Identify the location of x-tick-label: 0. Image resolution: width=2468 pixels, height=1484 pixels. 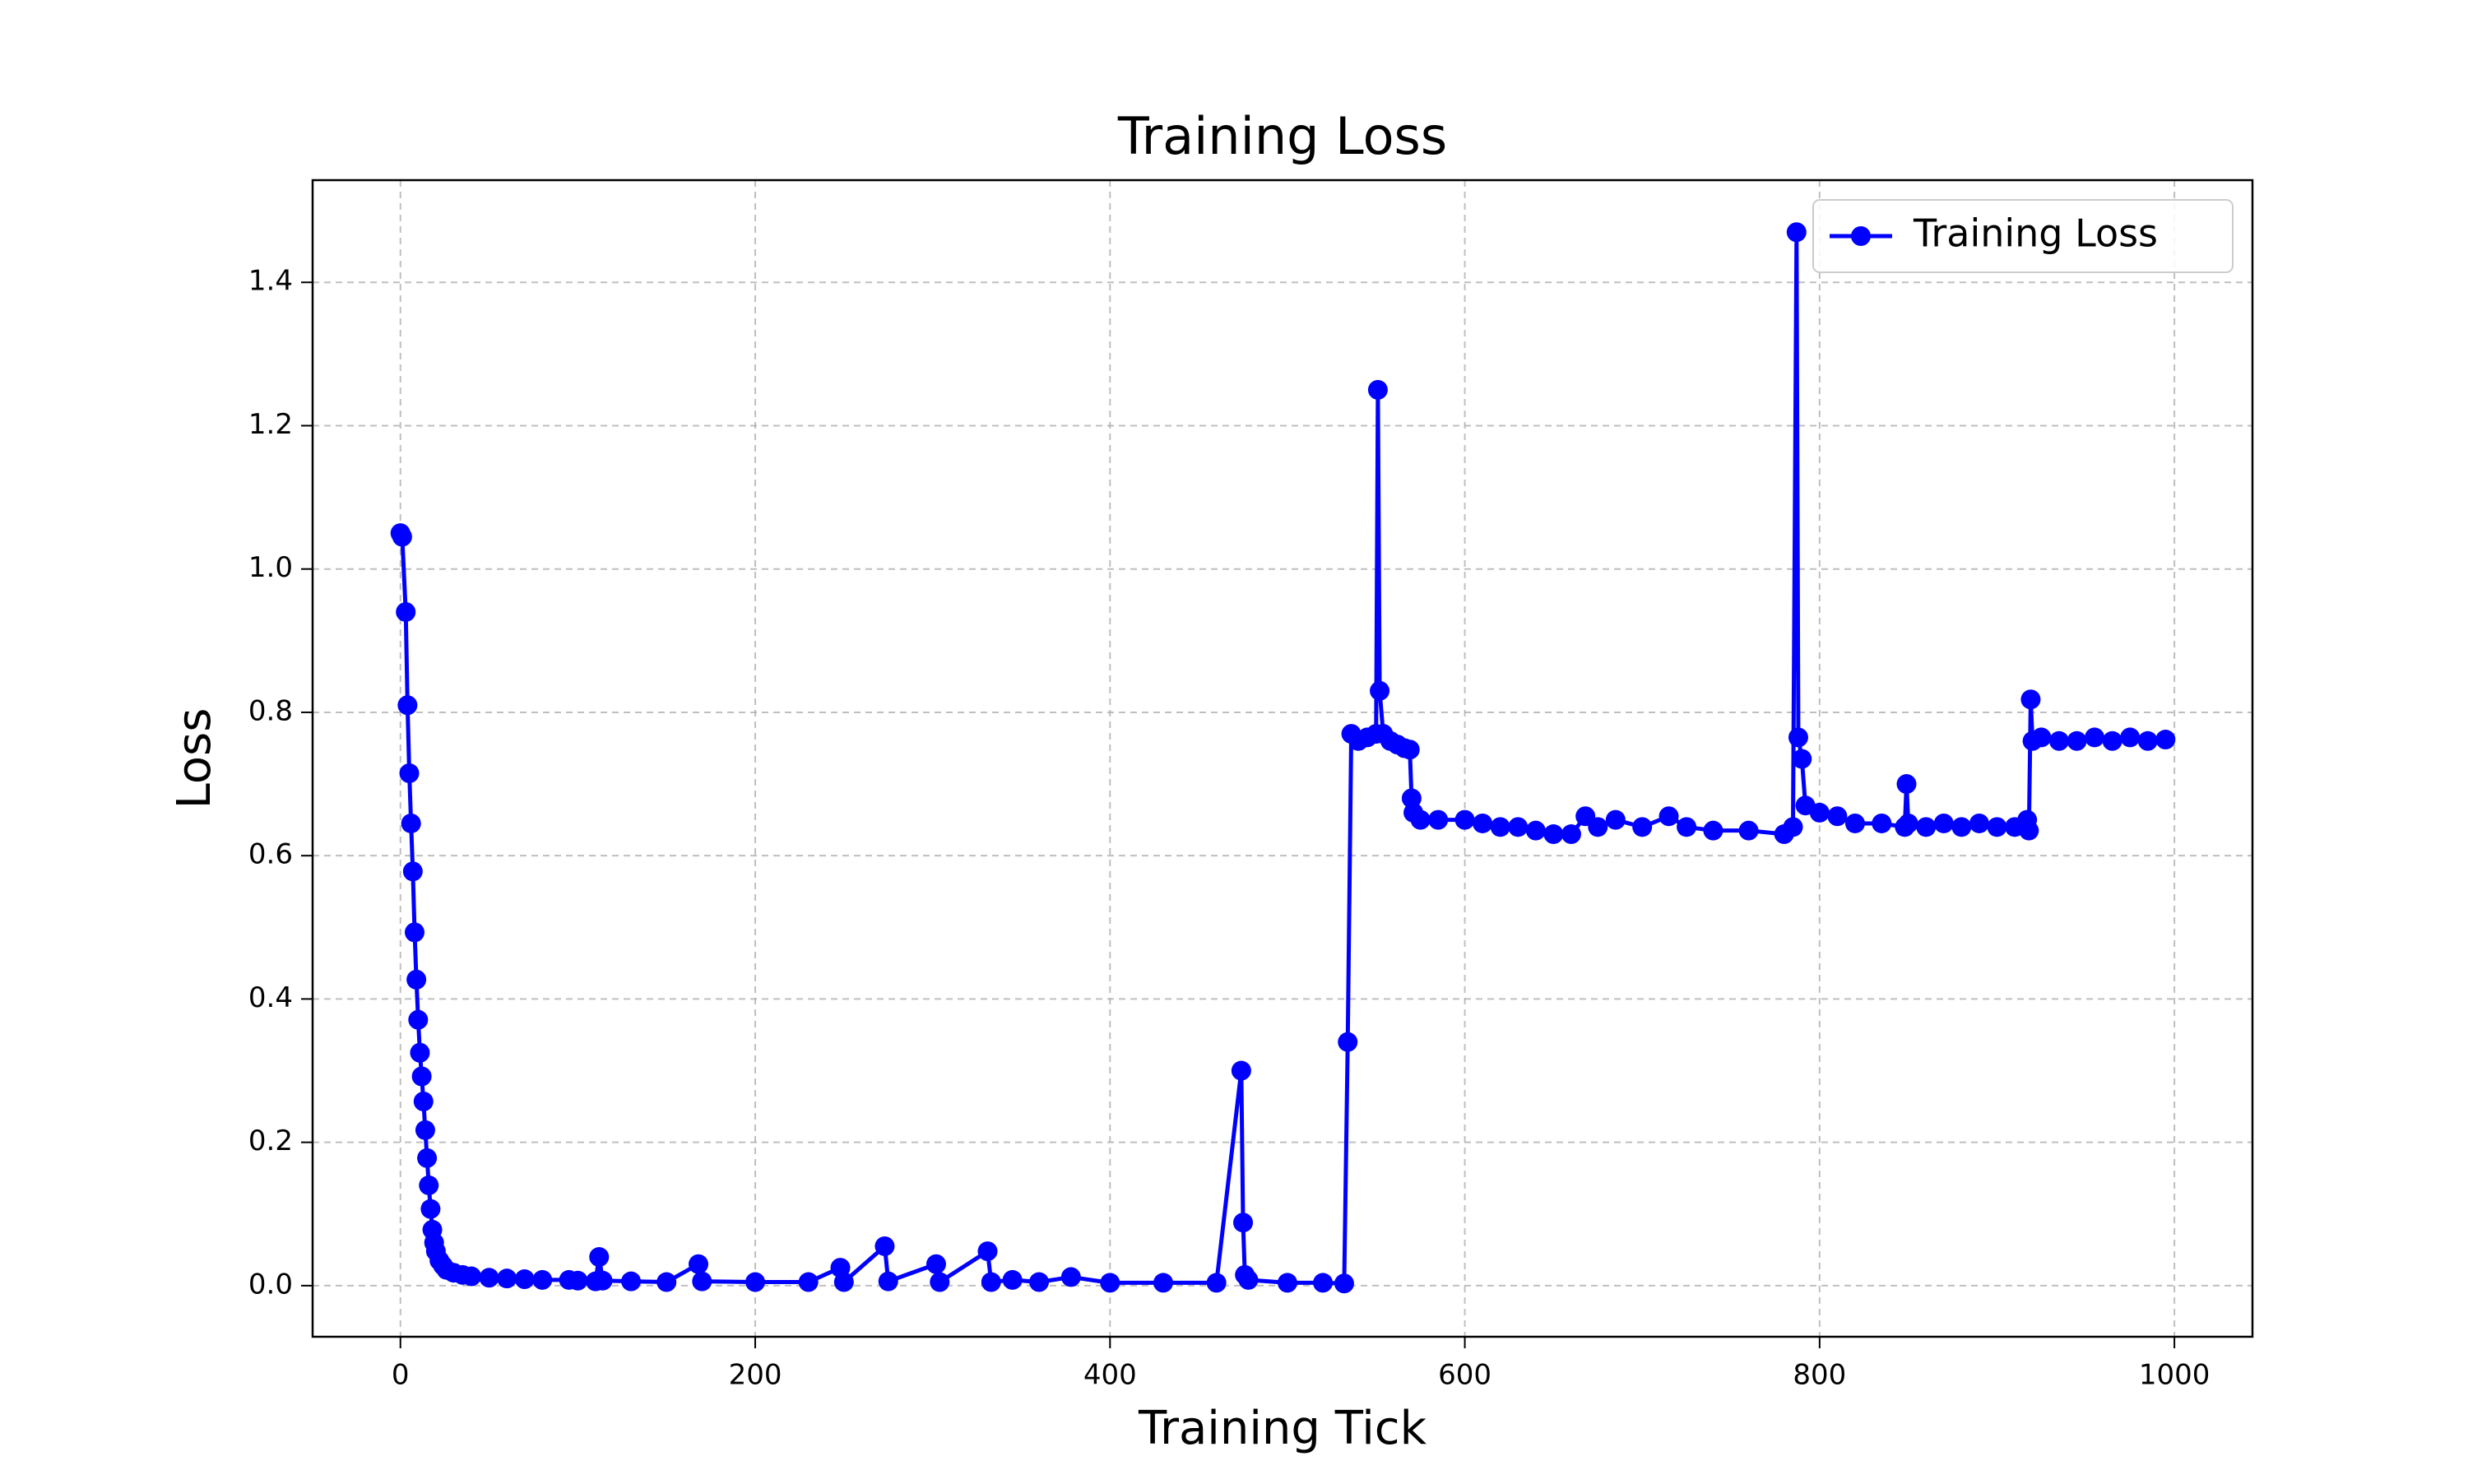
(401, 1375).